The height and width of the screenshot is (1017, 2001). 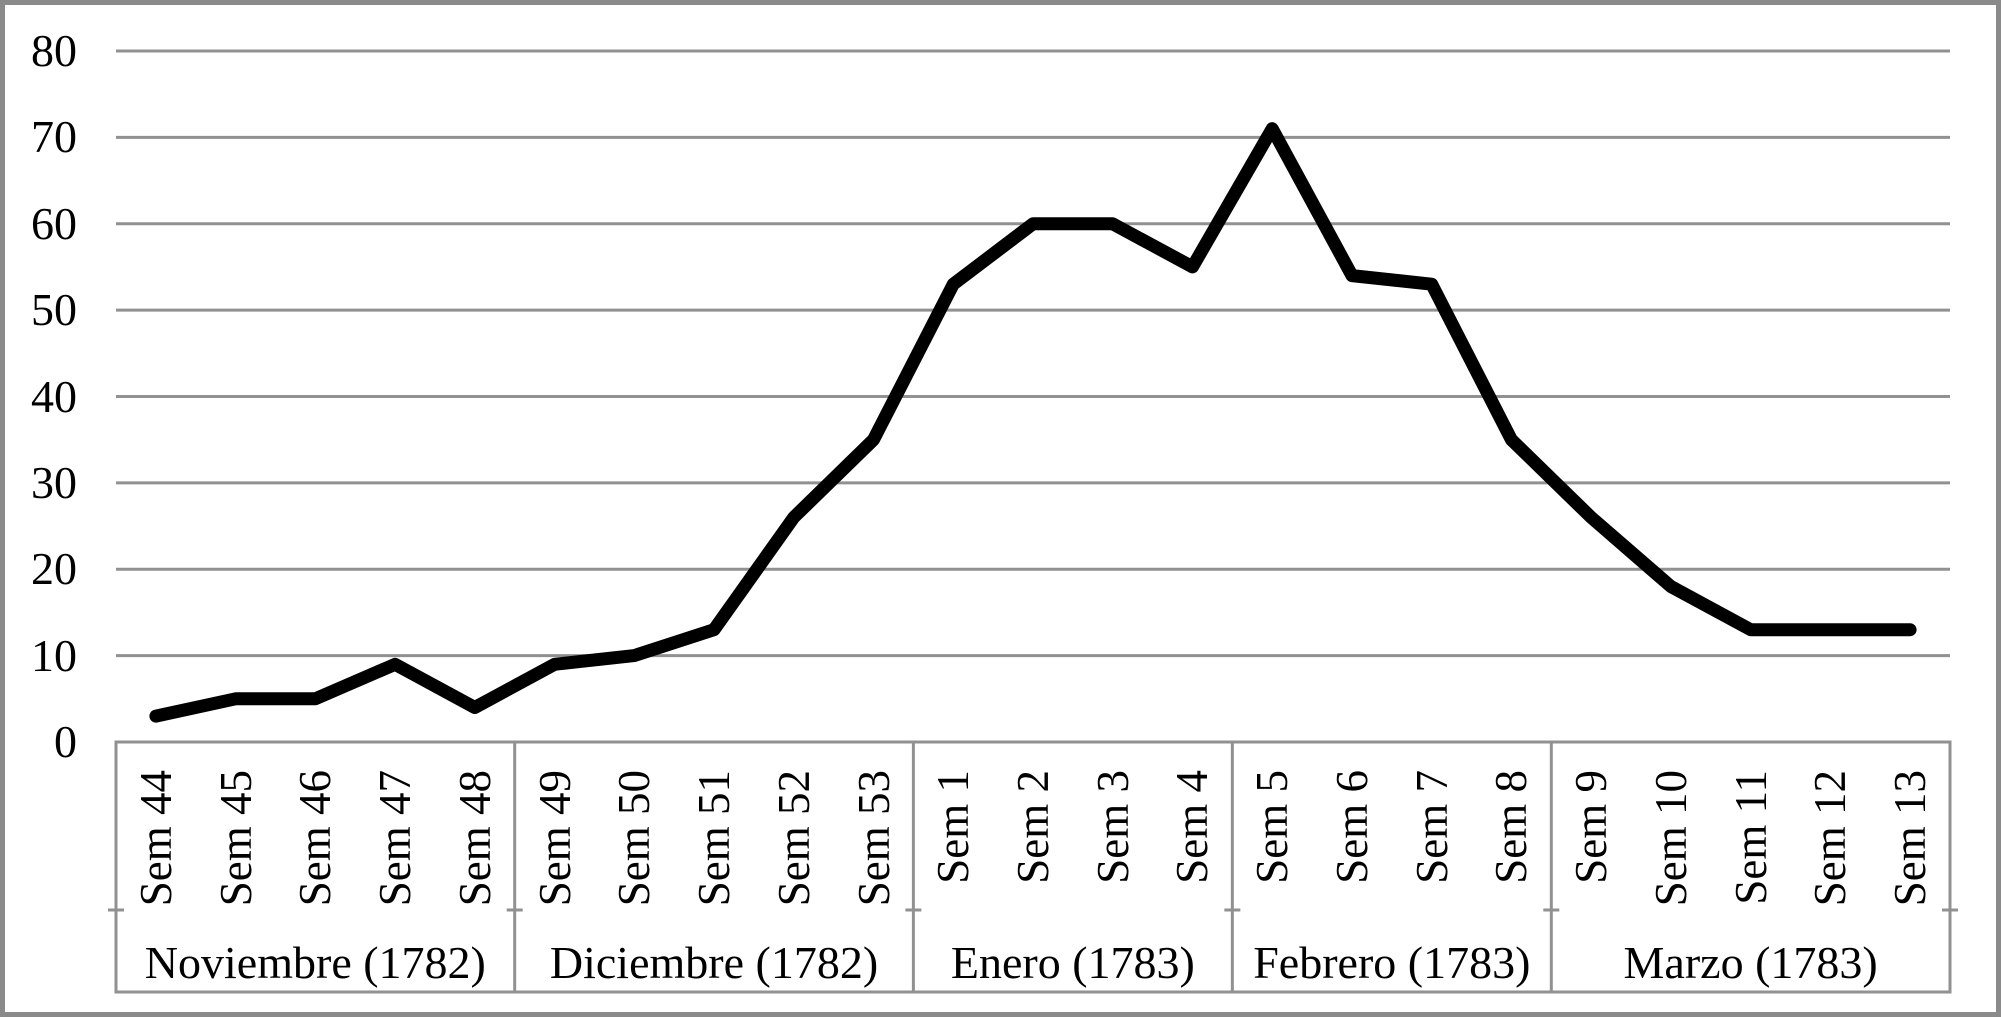 I want to click on y-axis-label: 0, so click(x=65, y=741).